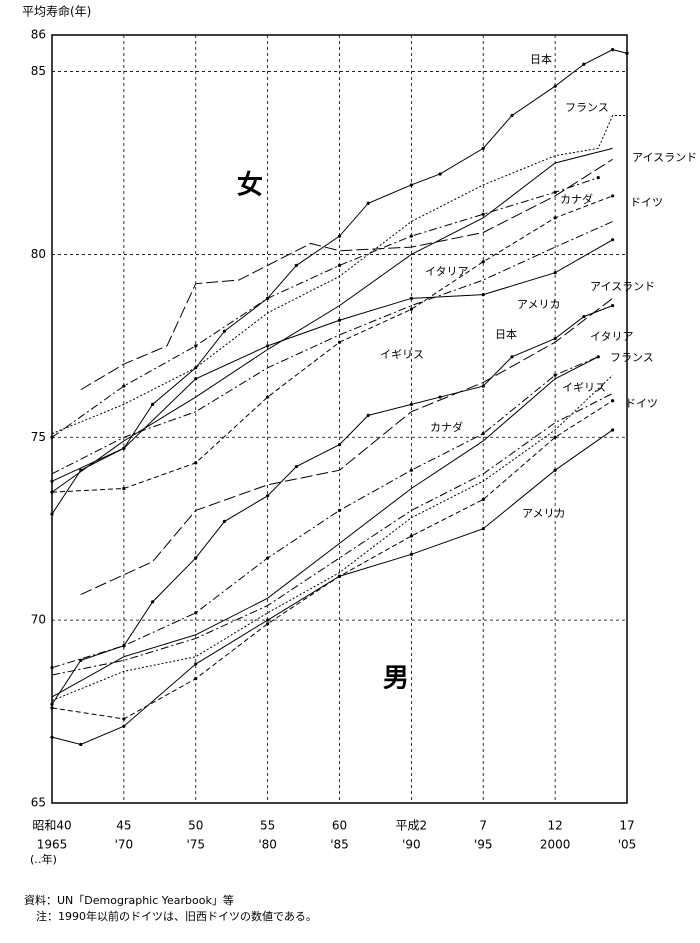 The height and width of the screenshot is (943, 700). Describe the element at coordinates (43, 859) in the screenshot. I see `x-unit-note: (‥年)` at that location.